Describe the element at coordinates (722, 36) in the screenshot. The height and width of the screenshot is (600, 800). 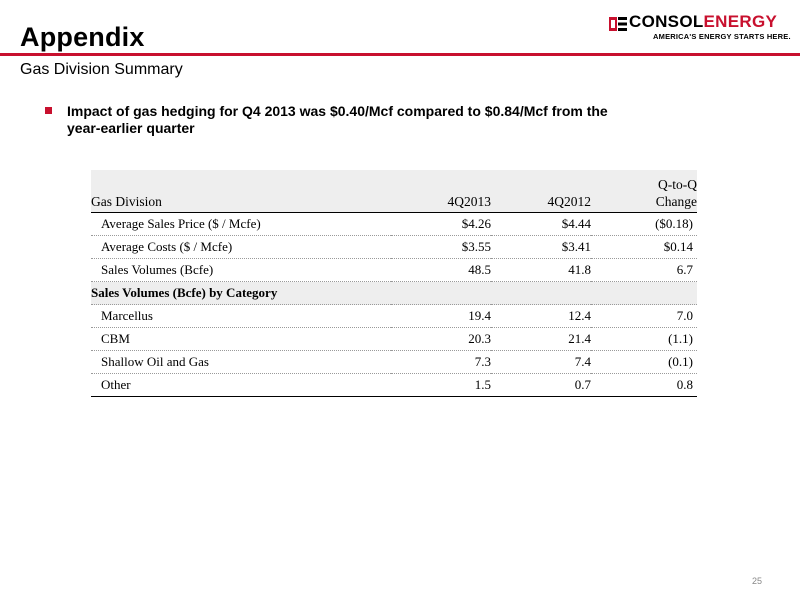
I see `logo-tagline: AMERICA'S ENERGY STARTS HERE.` at that location.